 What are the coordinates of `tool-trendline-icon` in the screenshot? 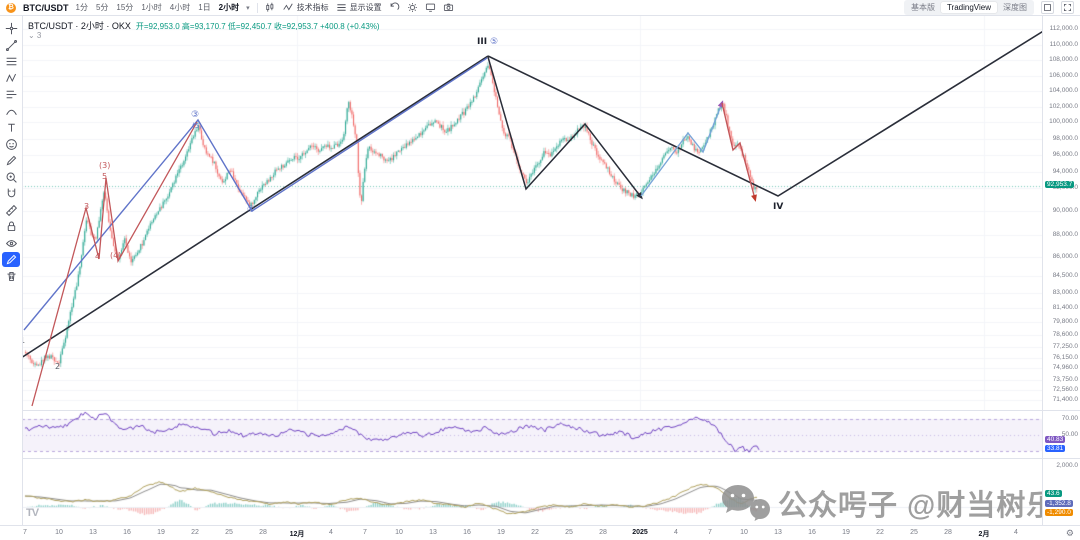 It's located at (11, 45).